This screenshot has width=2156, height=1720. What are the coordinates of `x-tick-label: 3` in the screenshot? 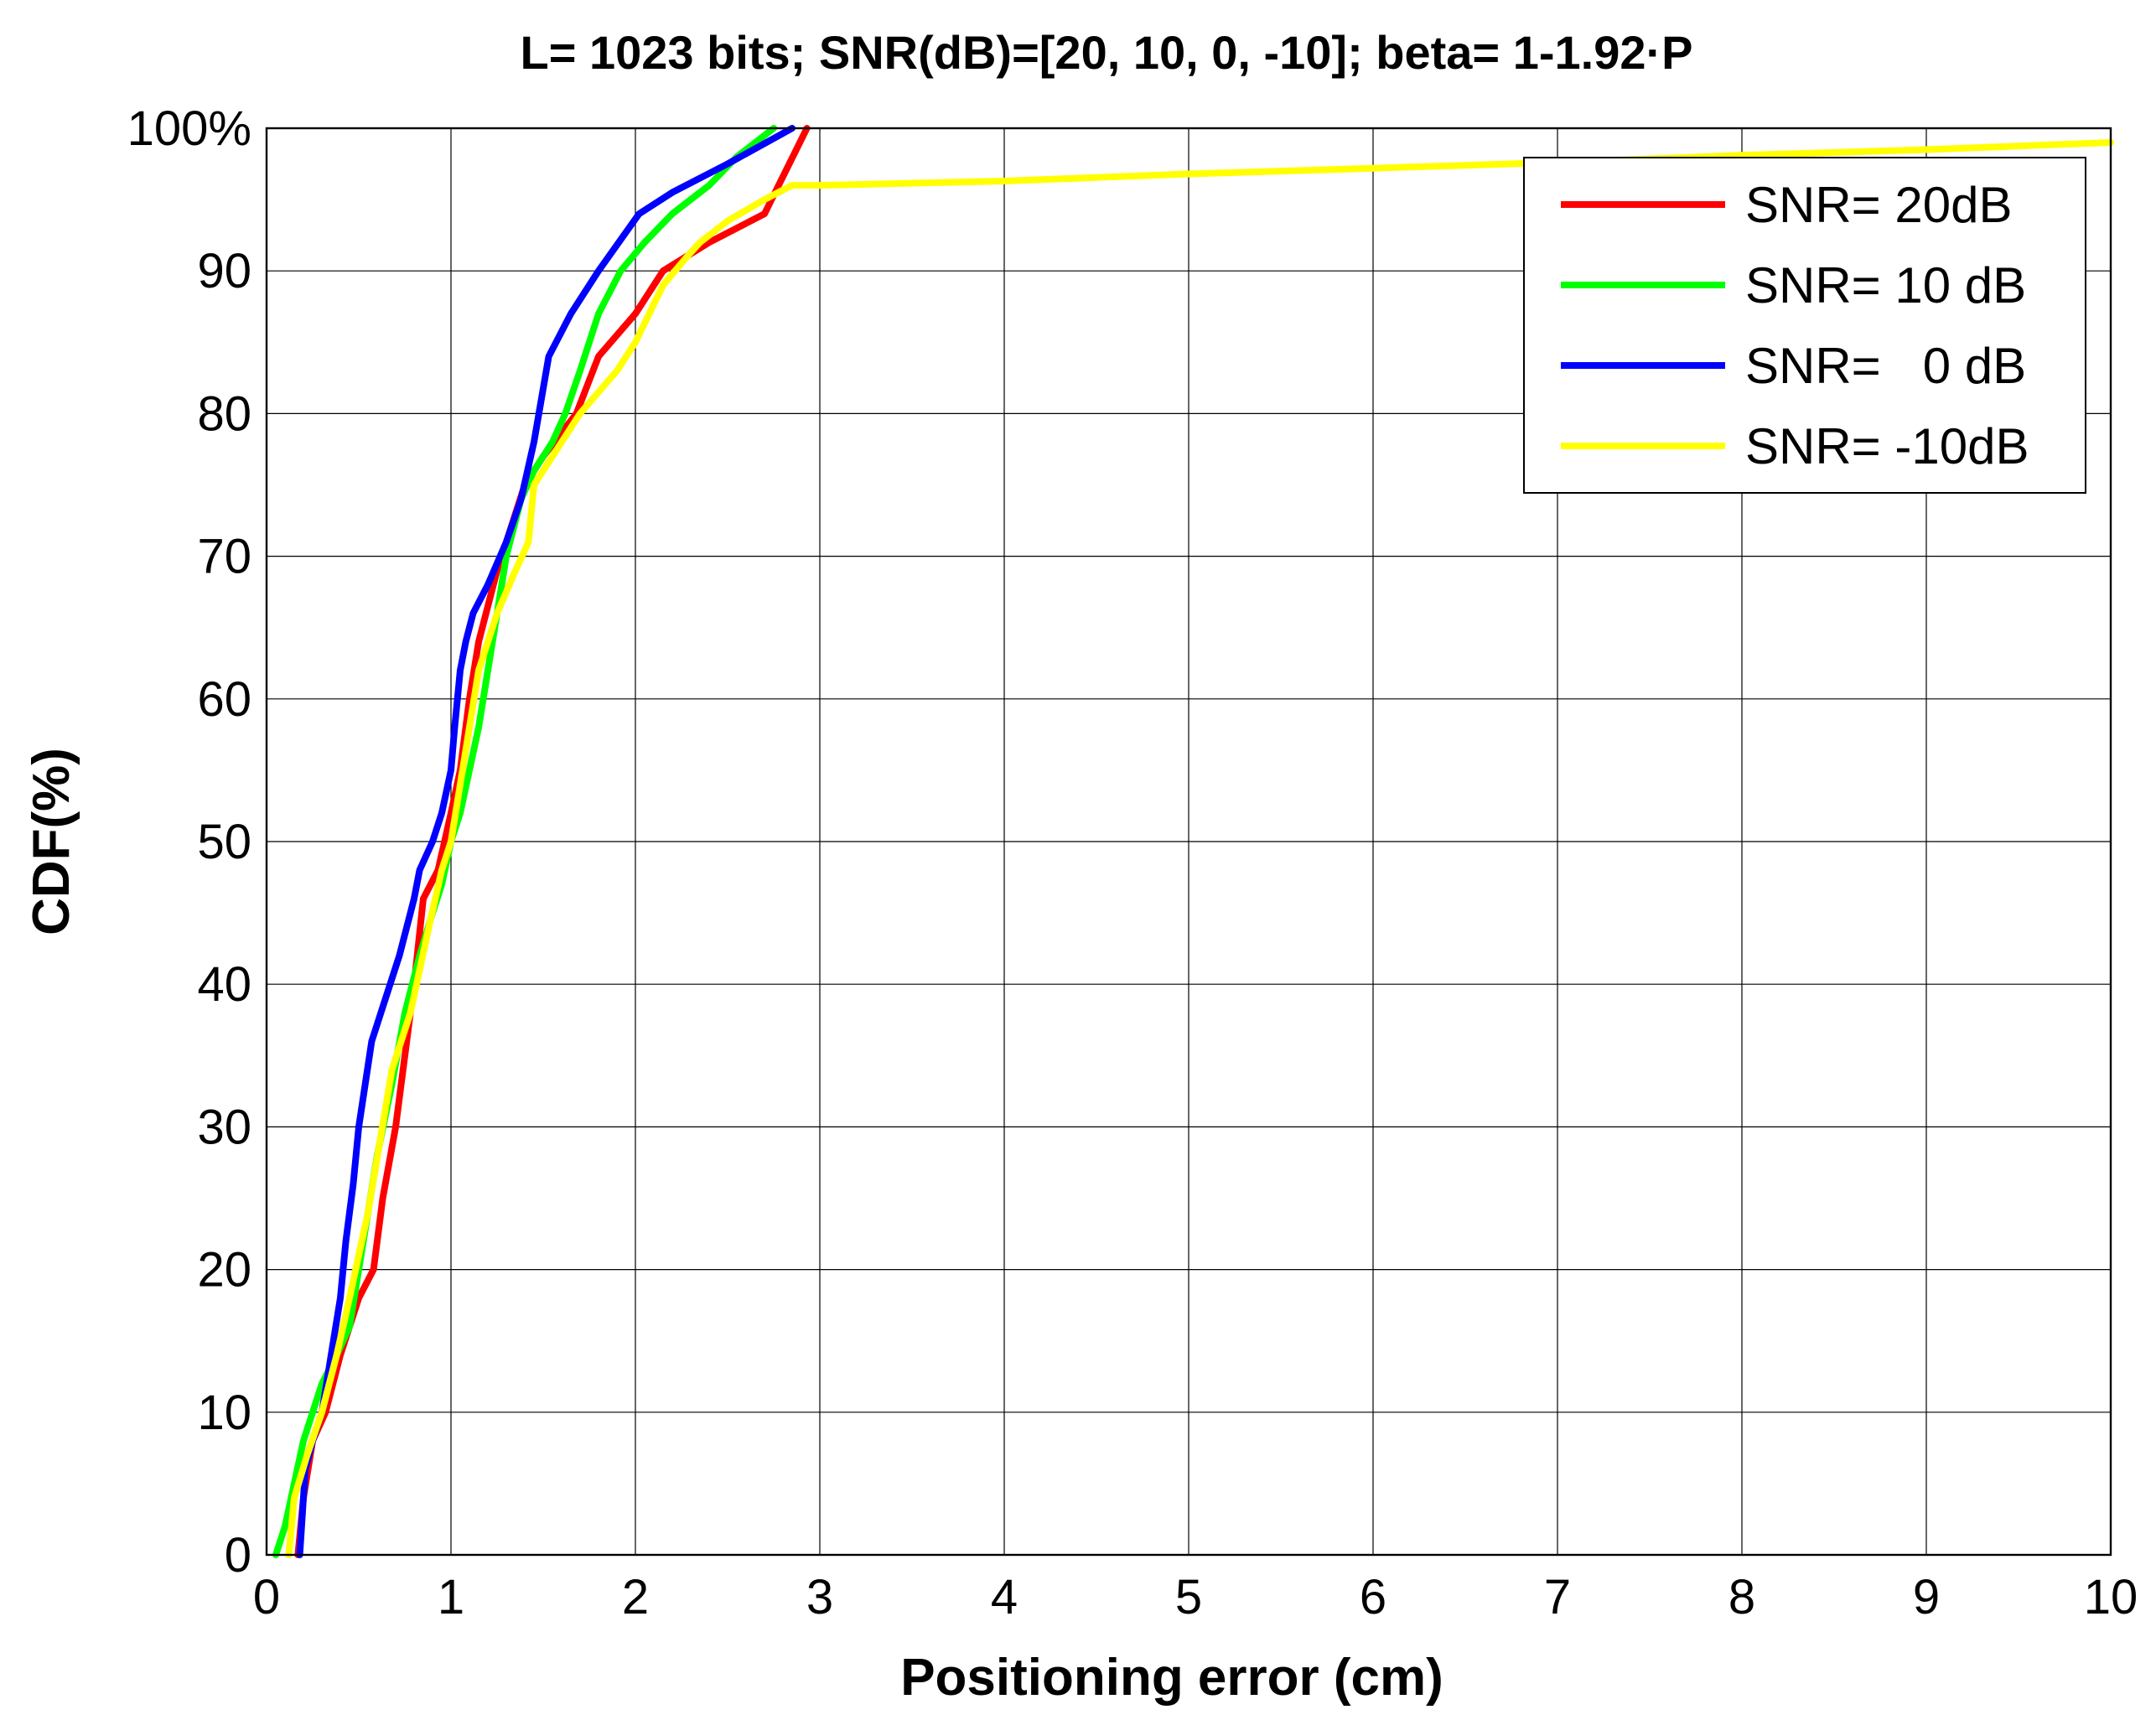 It's located at (819, 1597).